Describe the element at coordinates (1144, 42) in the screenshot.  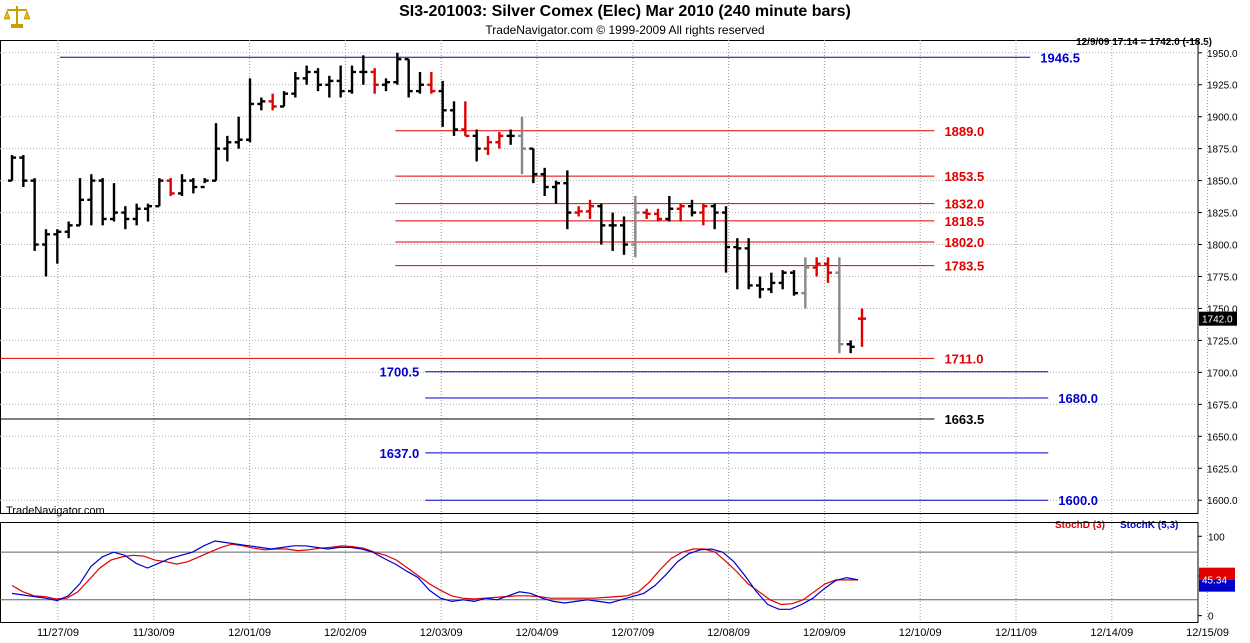
I see `last-price-status: 12/9/09 17:14 = 1742.0 (-18.5)` at that location.